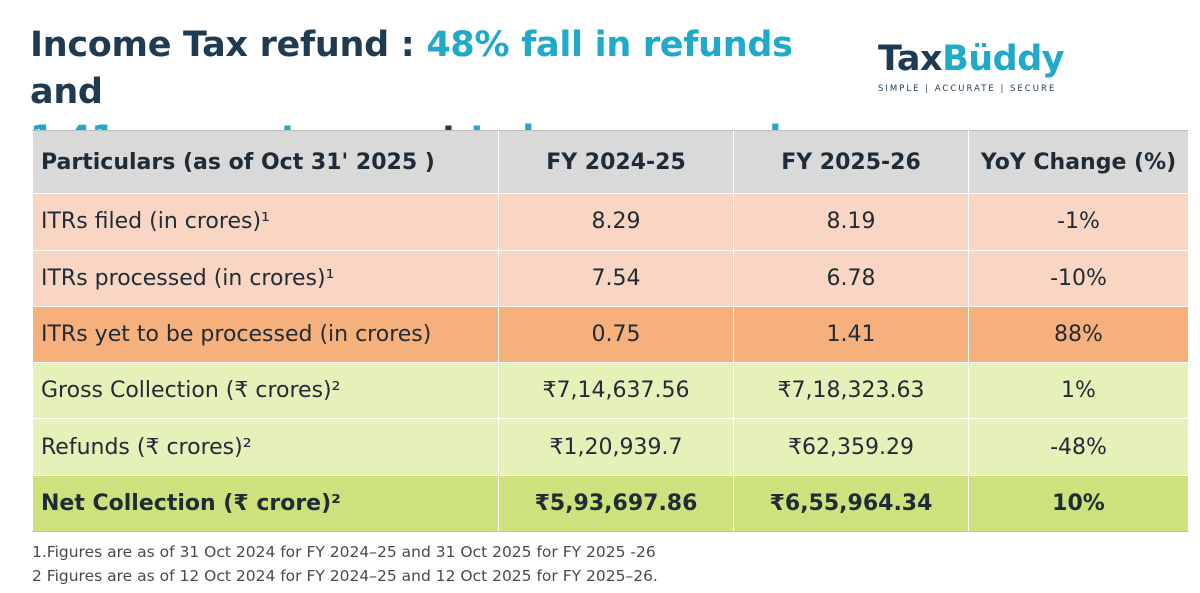 The height and width of the screenshot is (593, 1200). What do you see at coordinates (967, 89) in the screenshot?
I see `logo-tagline: SIMPLE | ACCURATE | SECURE` at bounding box center [967, 89].